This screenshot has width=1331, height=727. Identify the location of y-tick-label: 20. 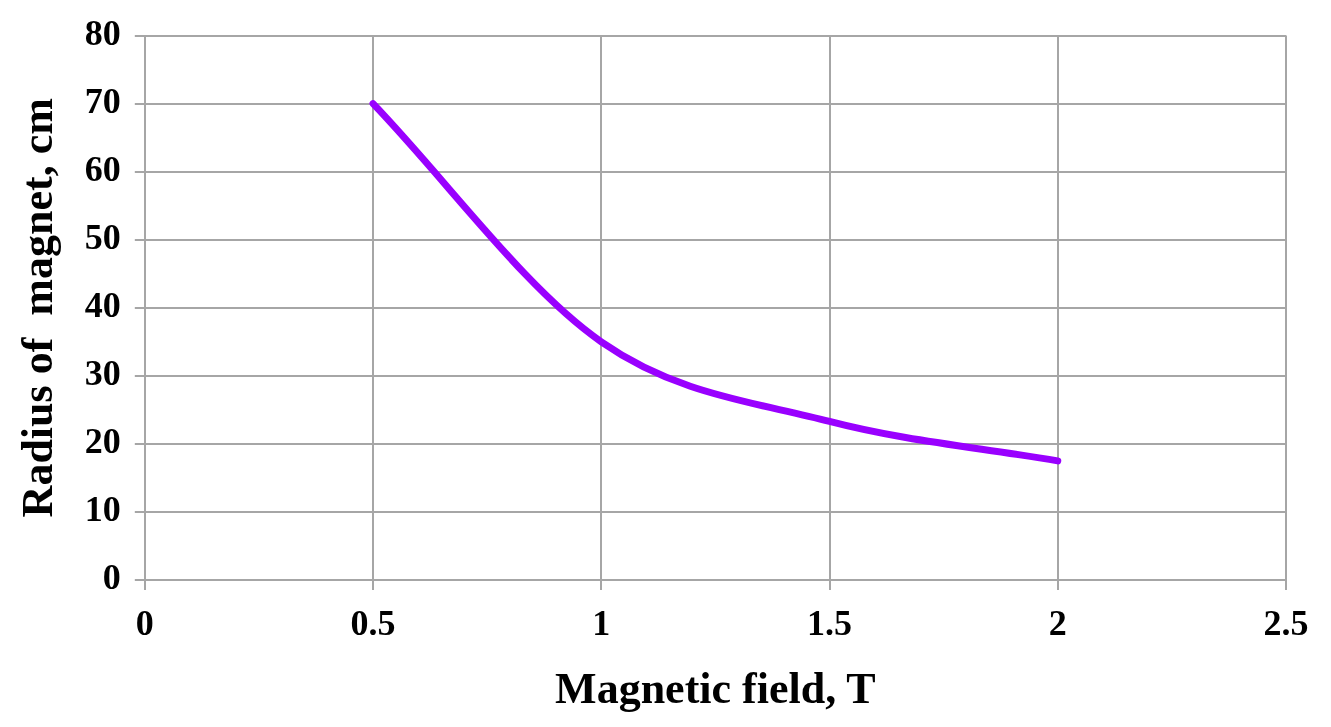
(102, 441).